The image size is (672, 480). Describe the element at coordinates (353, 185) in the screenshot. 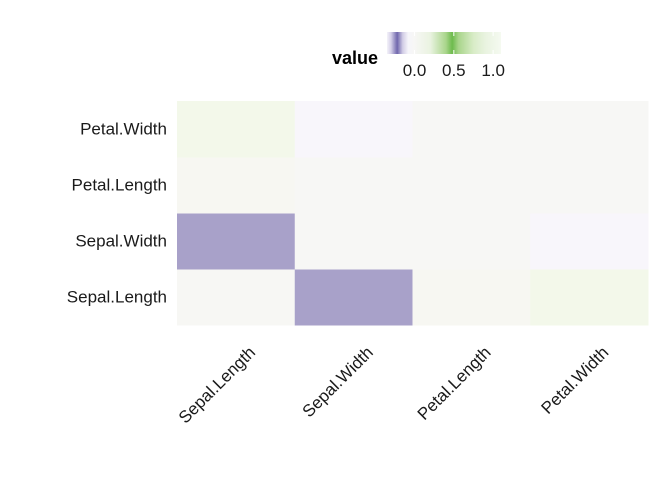

I see `heatmap-cell-sepal-width-petal-length` at that location.